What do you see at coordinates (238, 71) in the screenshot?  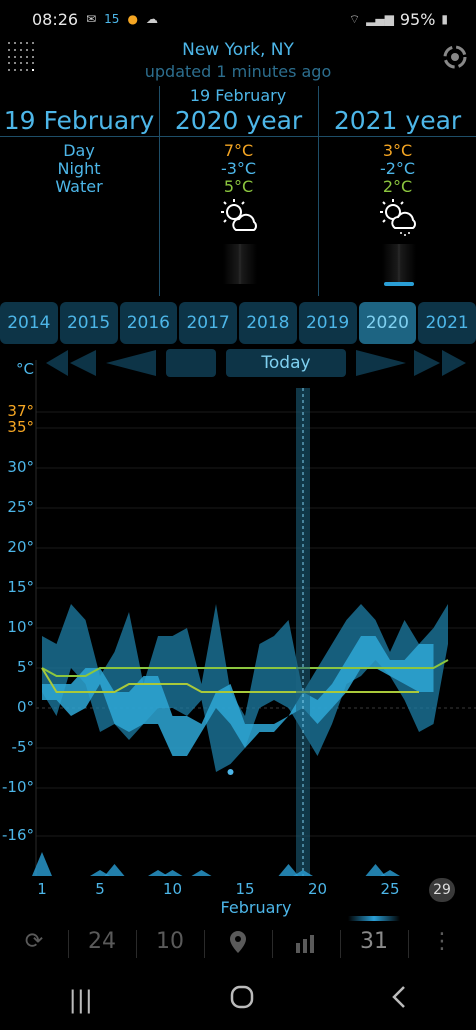 I see `updated-time: updated 1 minutes ago` at bounding box center [238, 71].